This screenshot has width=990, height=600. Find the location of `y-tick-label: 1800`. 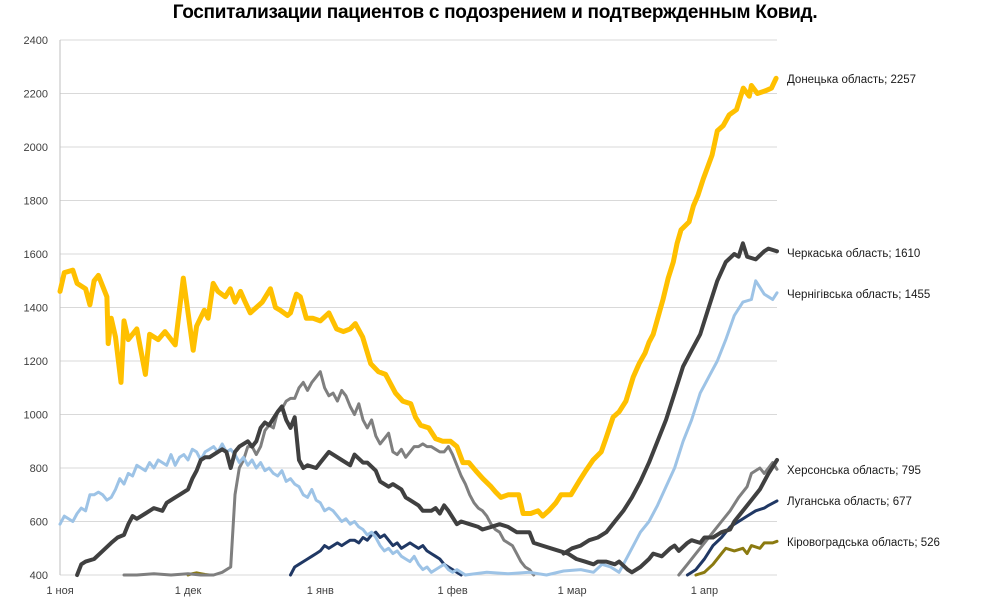

y-tick-label: 1800 is located at coordinates (36, 202).